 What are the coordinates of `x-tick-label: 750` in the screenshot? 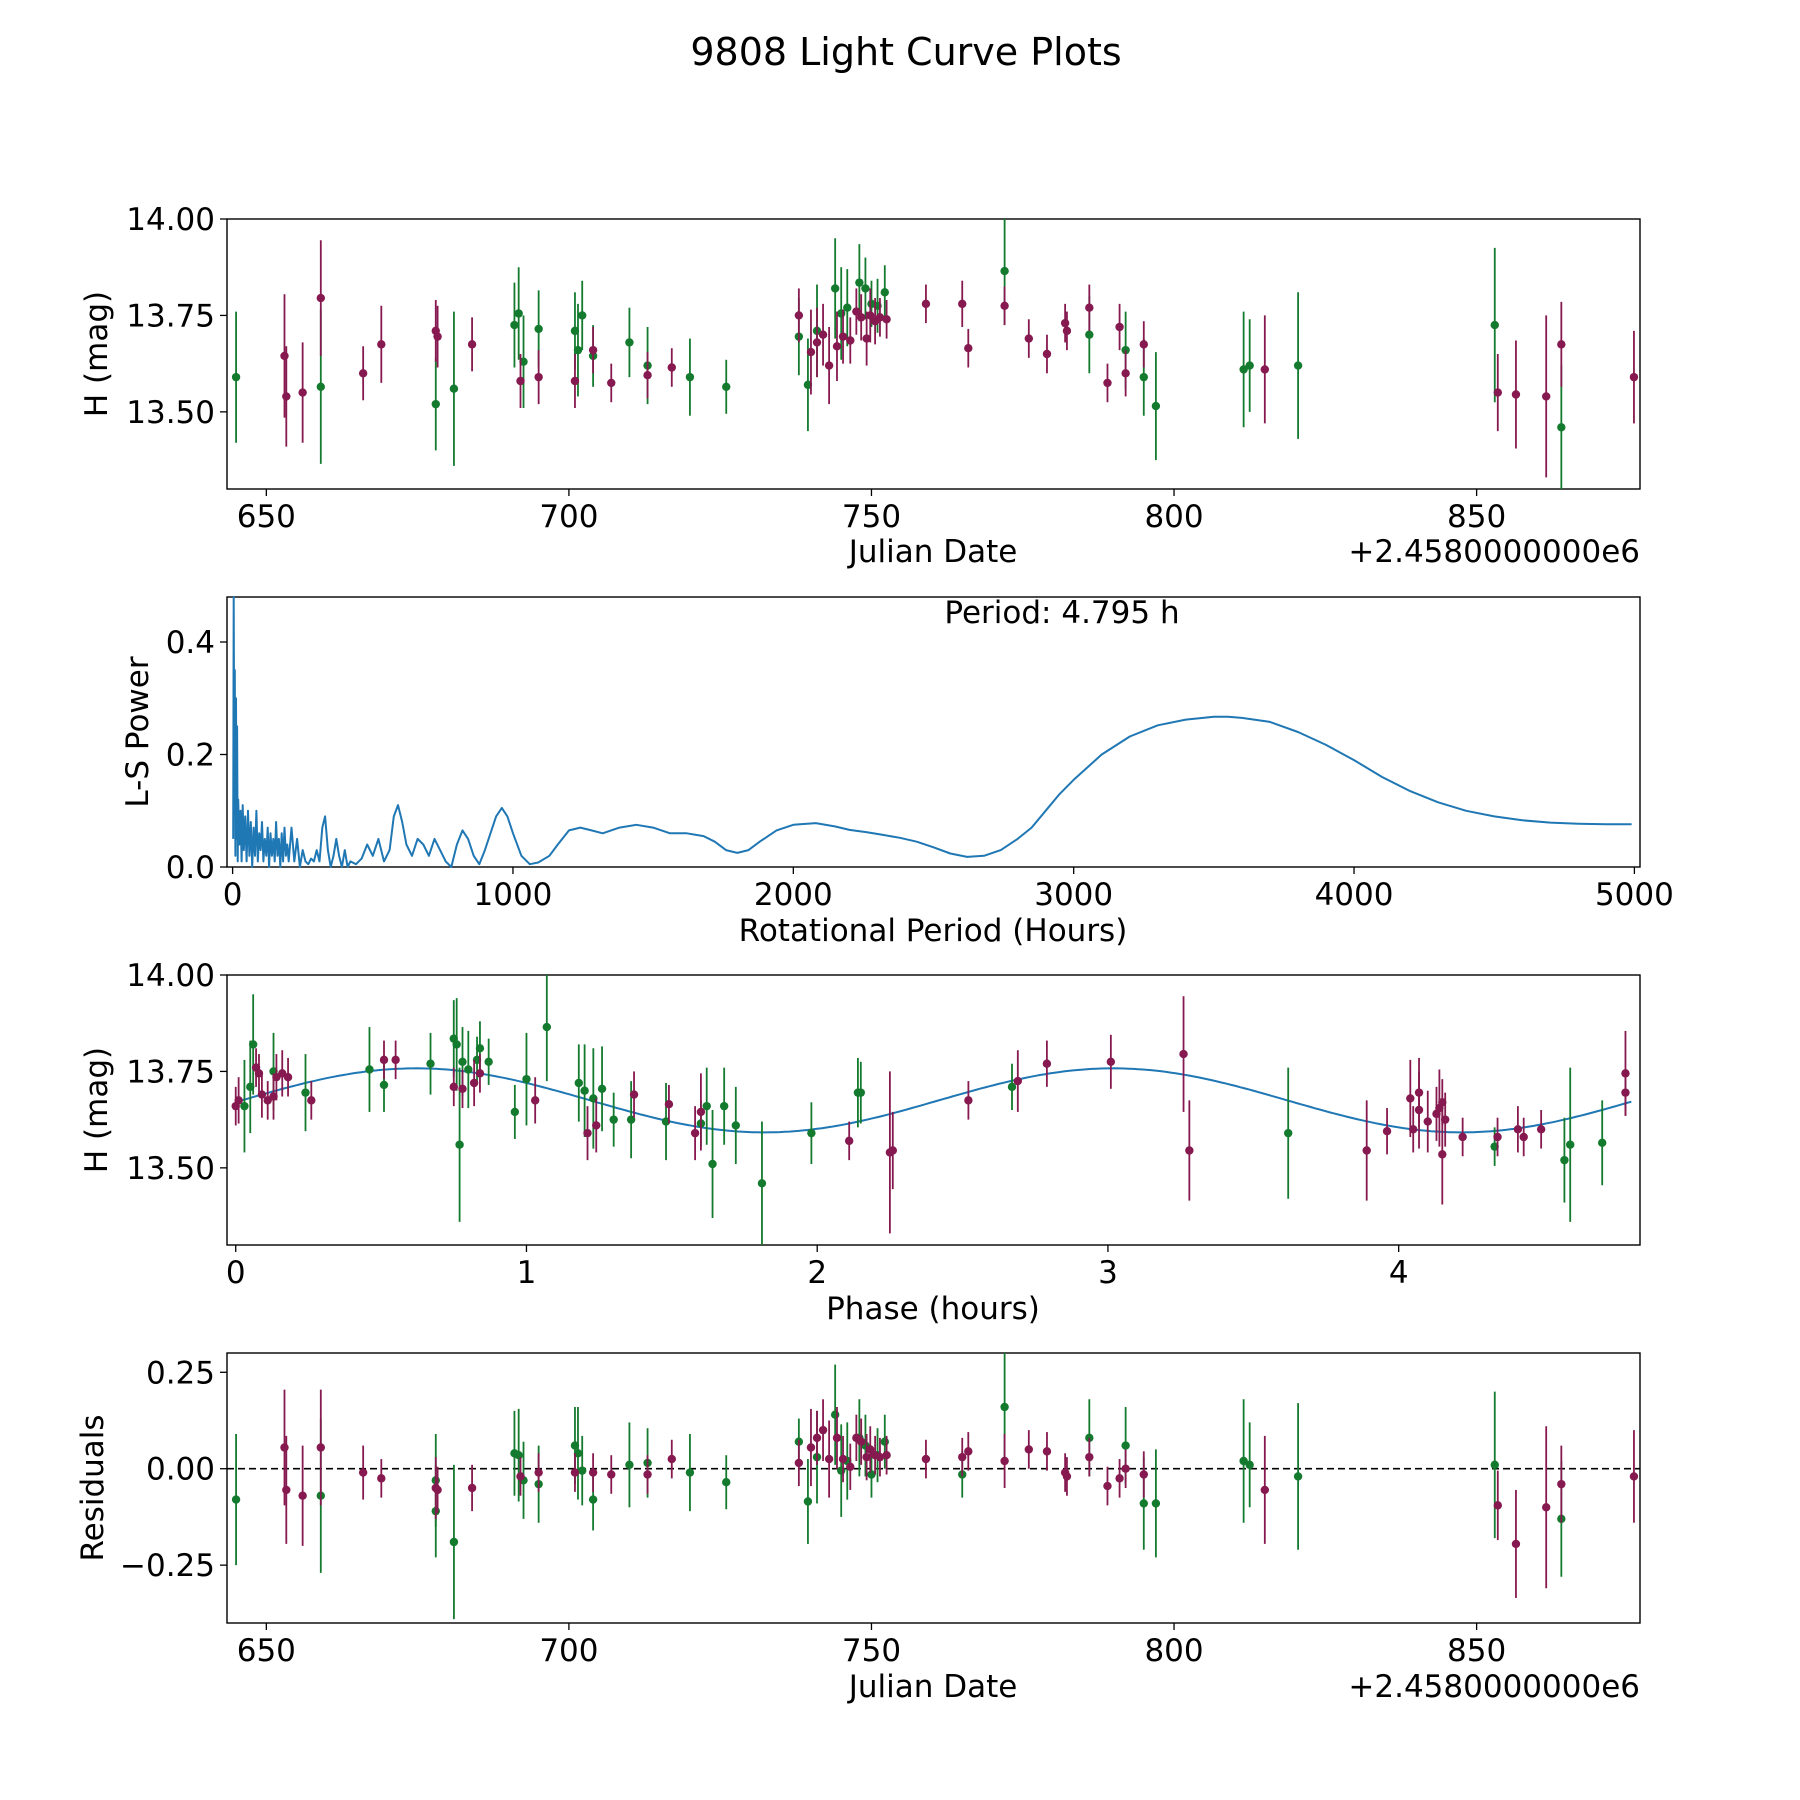 It's located at (871, 517).